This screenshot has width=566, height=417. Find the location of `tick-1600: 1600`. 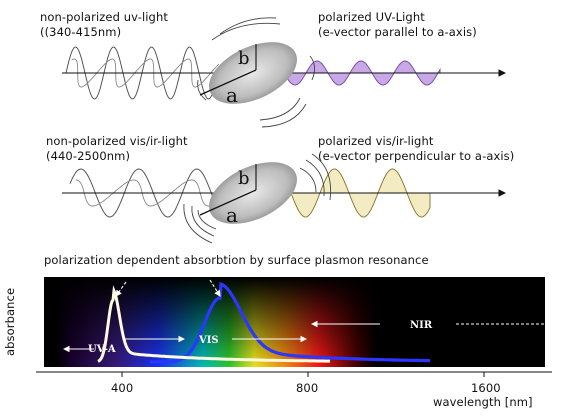

tick-1600: 1600 is located at coordinates (486, 388).